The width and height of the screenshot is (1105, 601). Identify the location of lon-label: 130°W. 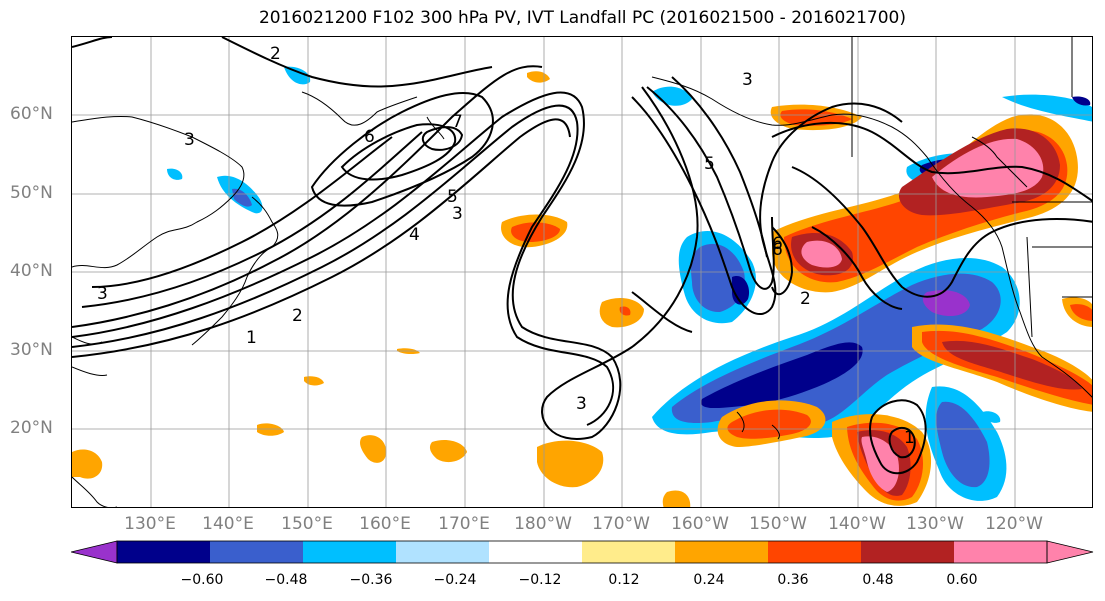
(935, 524).